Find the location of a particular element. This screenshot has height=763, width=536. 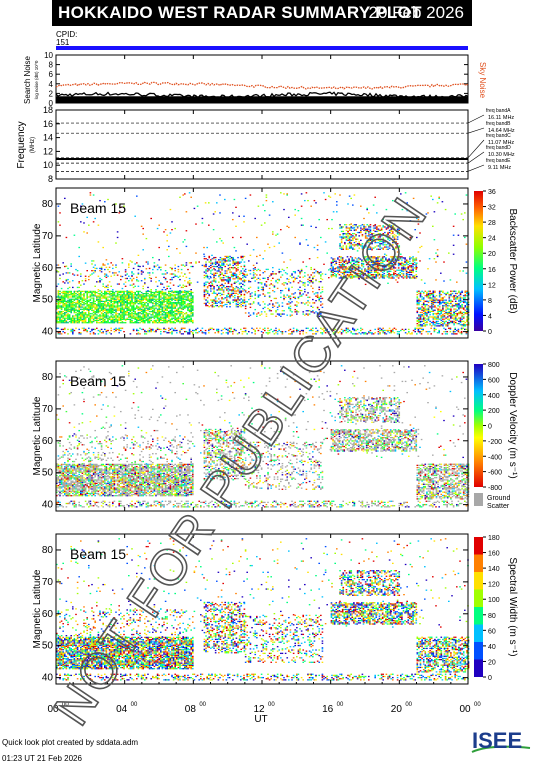

sky-noise-series is located at coordinates (262, 85).